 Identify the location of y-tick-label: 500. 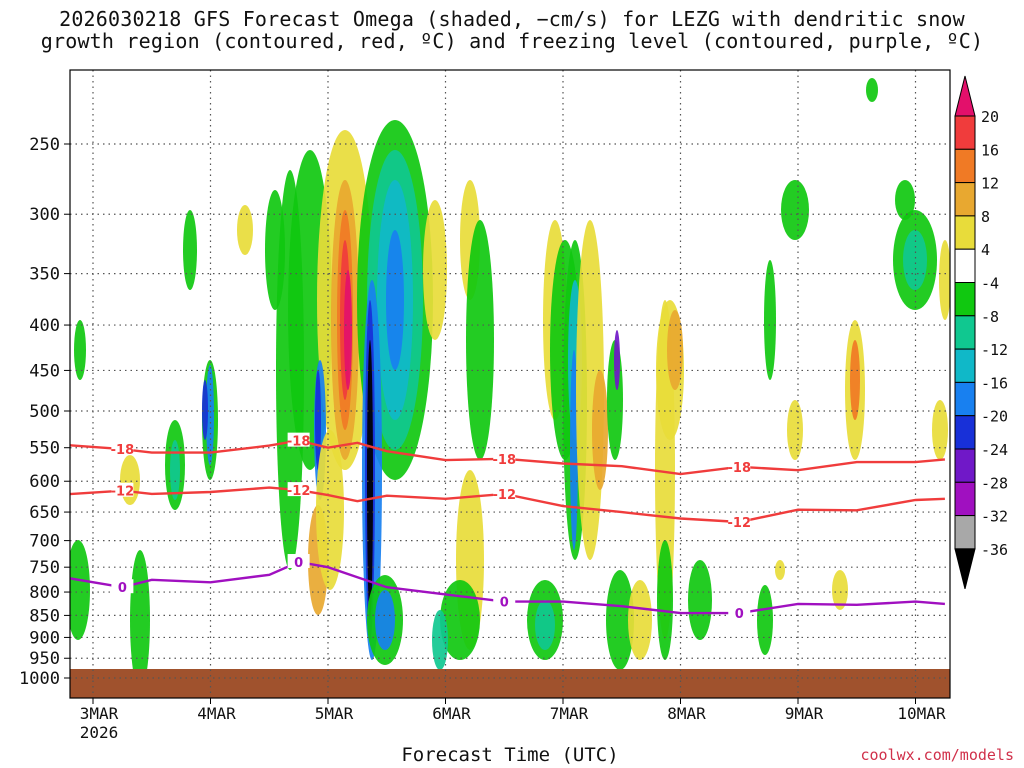
(44, 412).